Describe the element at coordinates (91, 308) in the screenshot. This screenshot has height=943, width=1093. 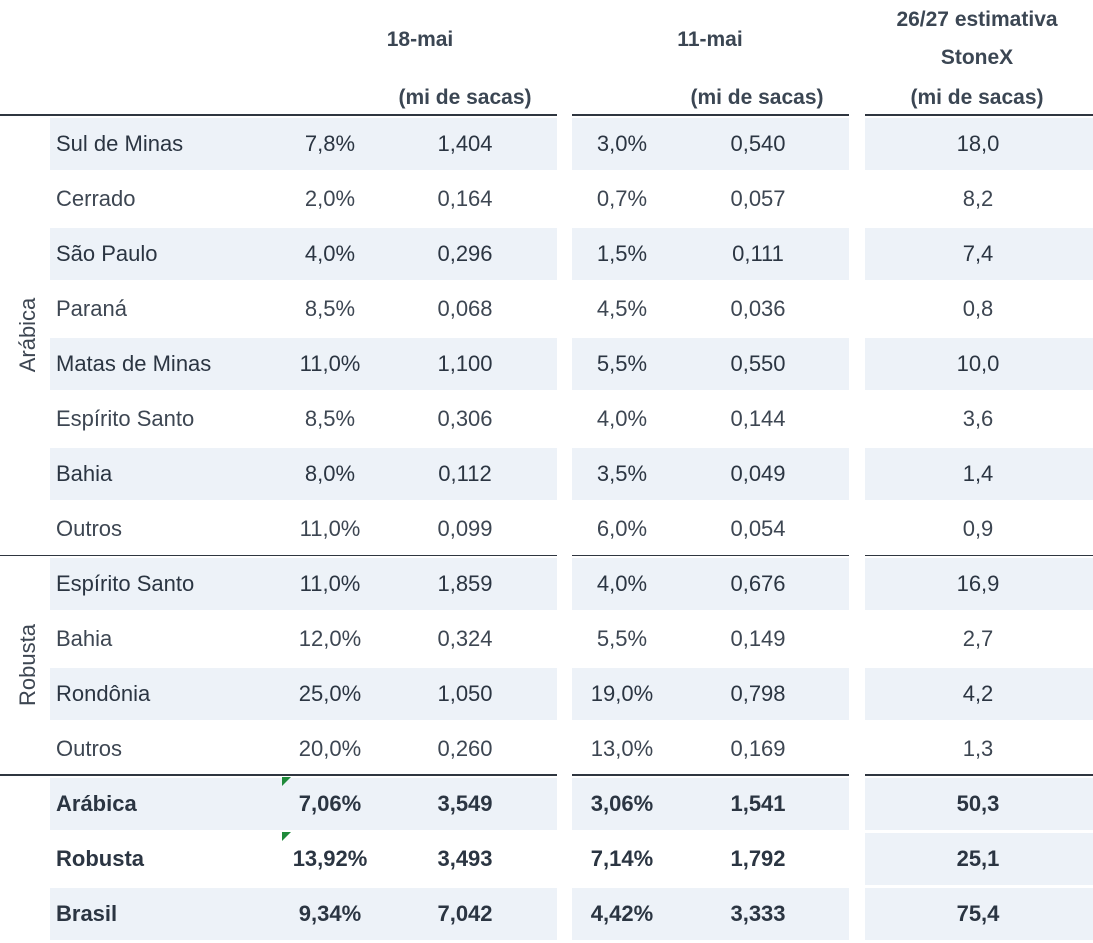
I see `cell-region: Paraná` at that location.